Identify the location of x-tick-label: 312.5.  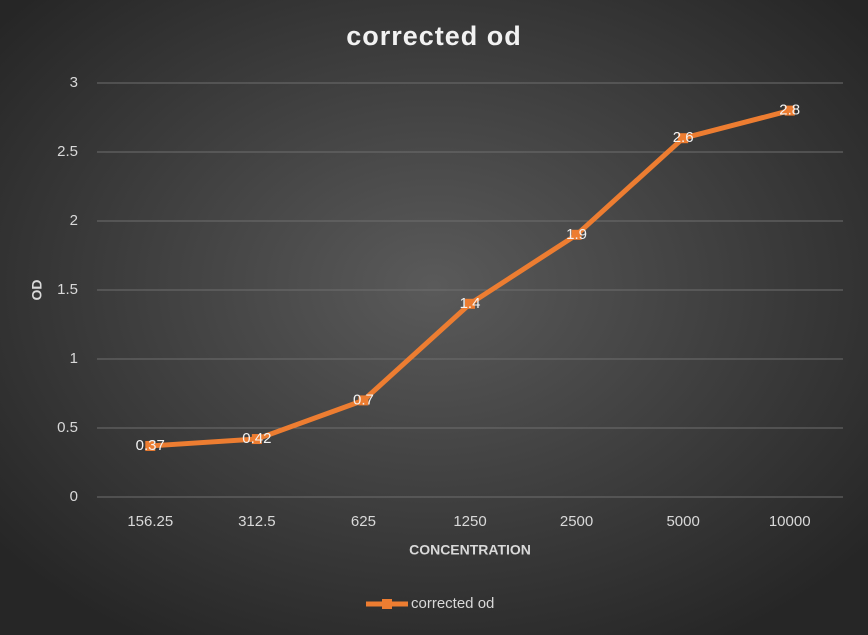
(257, 521).